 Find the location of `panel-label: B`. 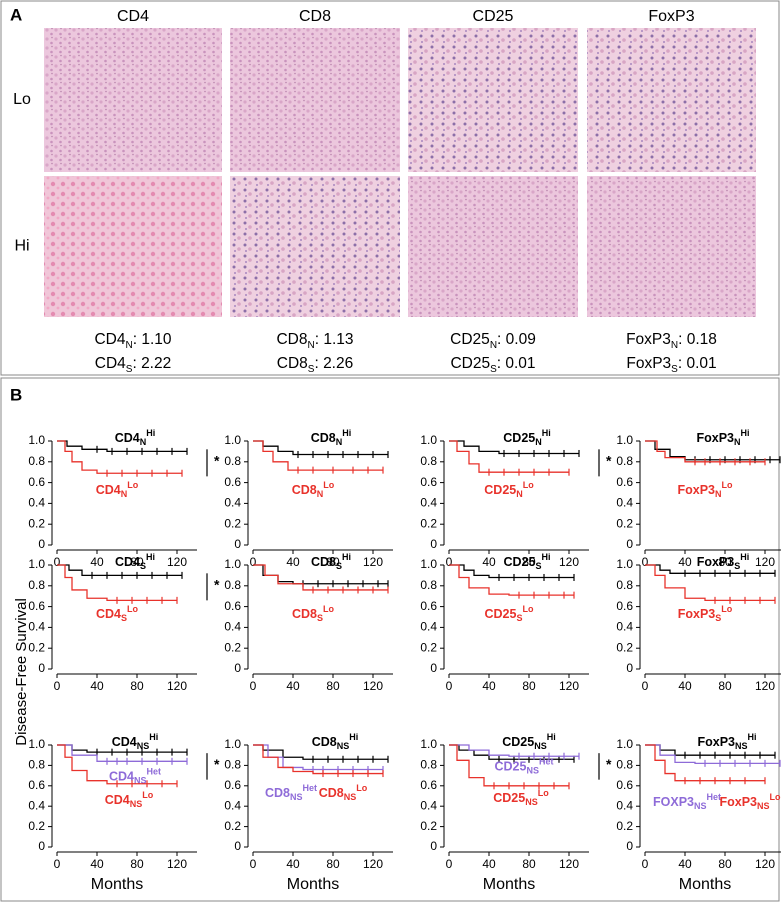

panel-label: B is located at coordinates (16, 394).